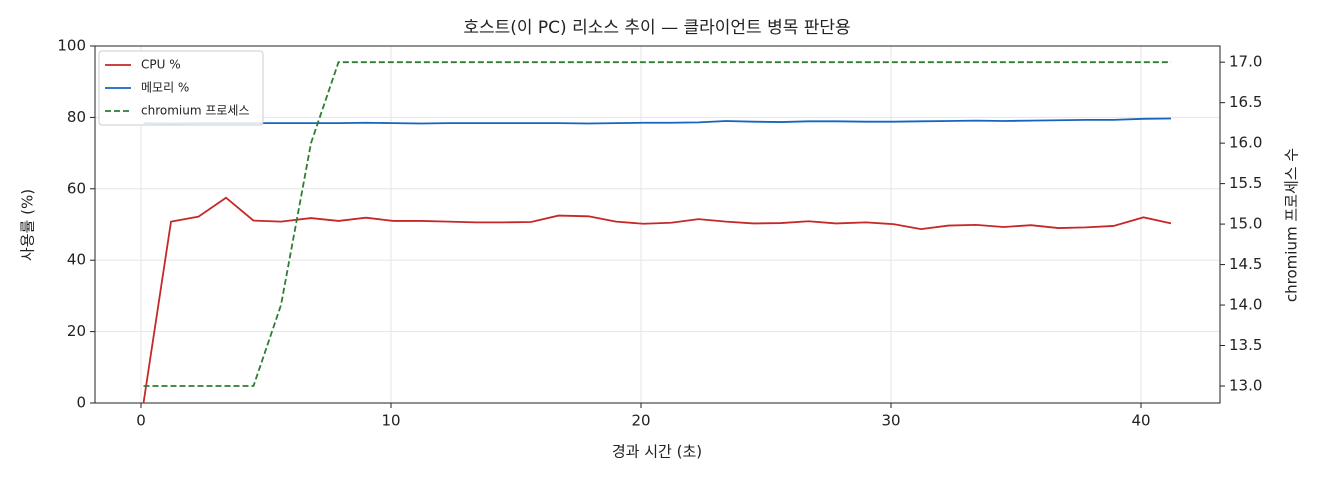  Describe the element at coordinates (1292, 225) in the screenshot. I see `y2-axis-label: chromium 프로세스 수` at that location.